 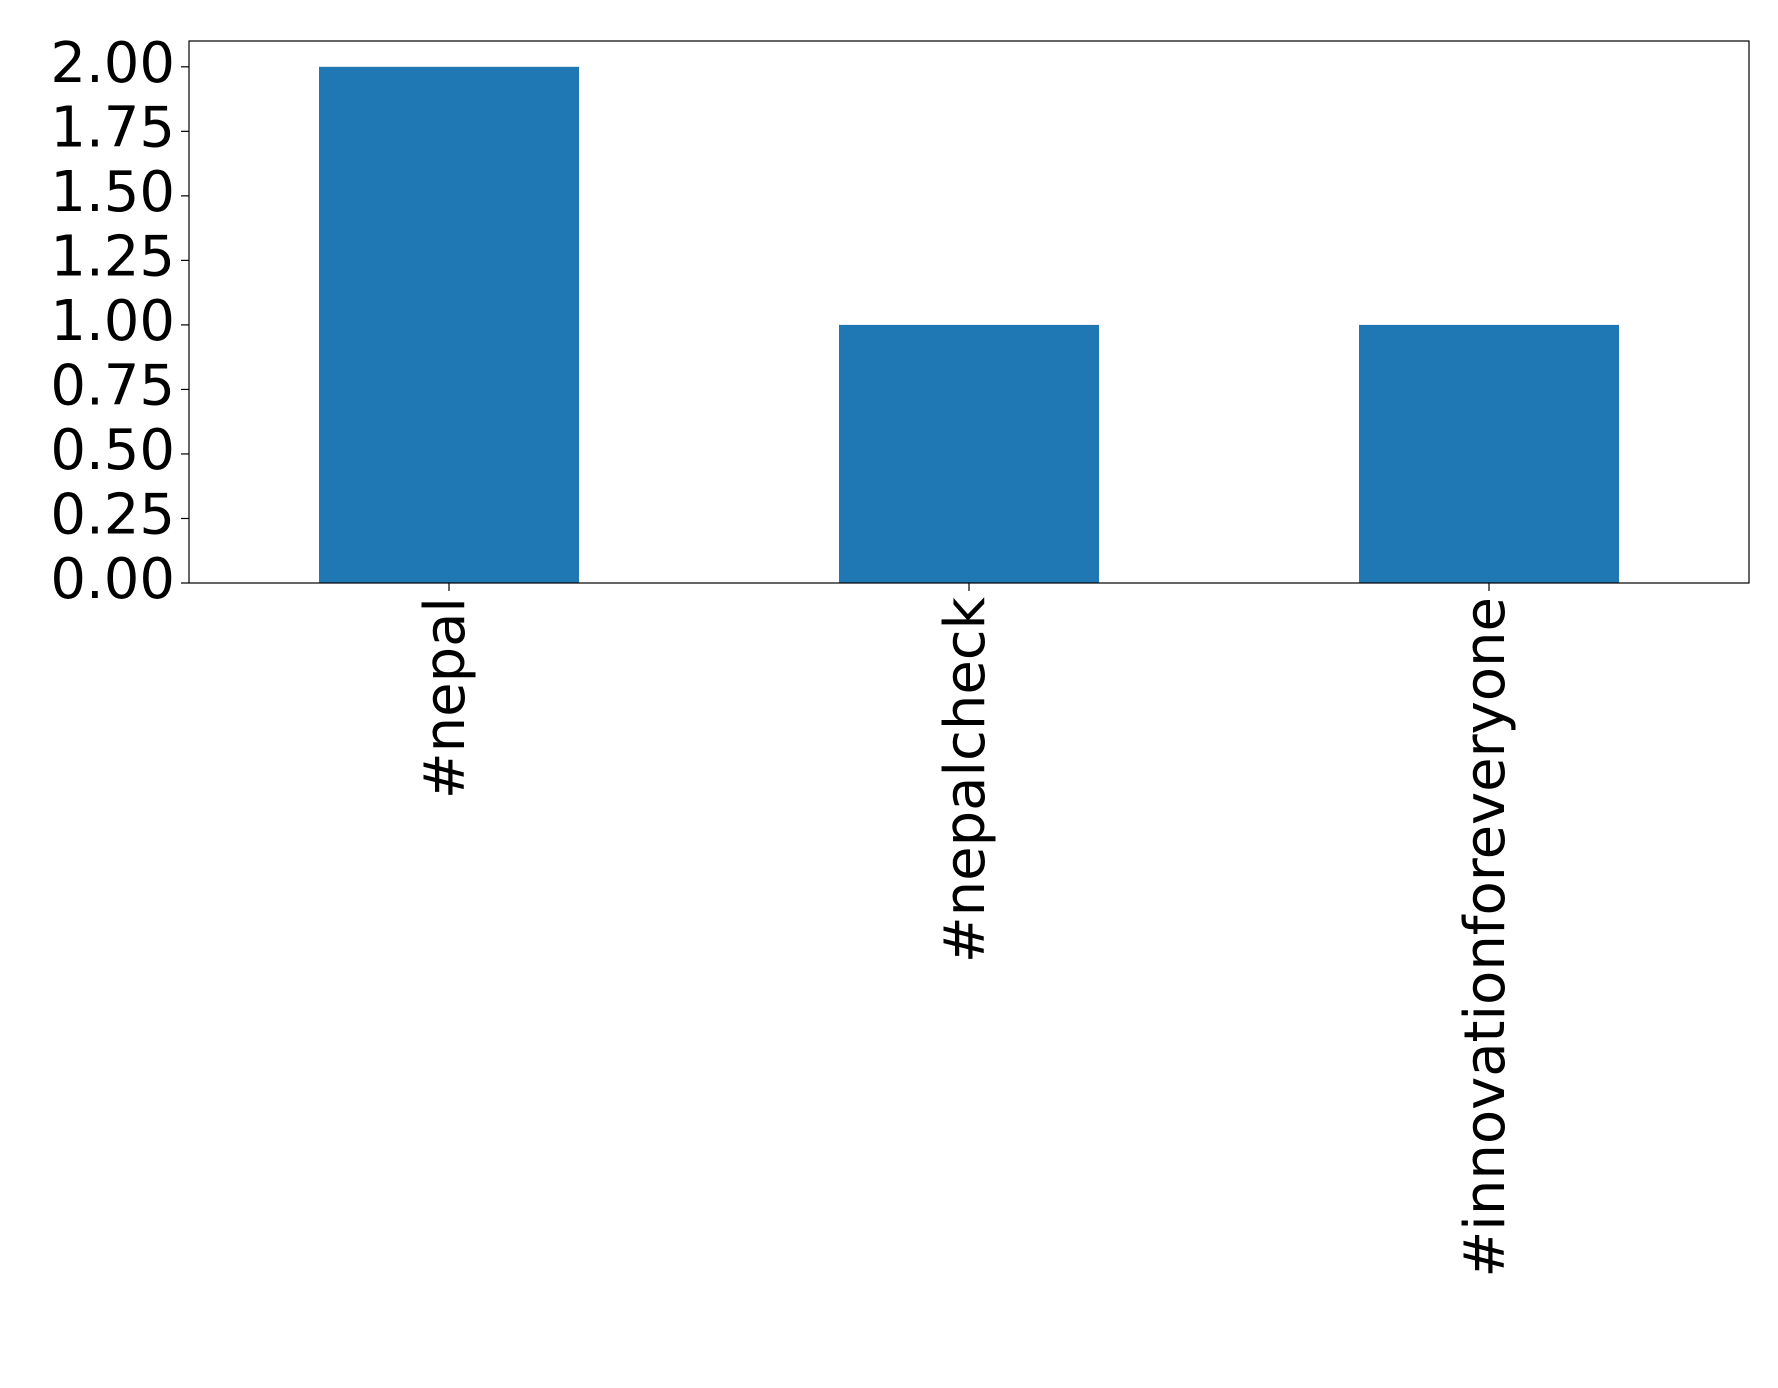 What do you see at coordinates (112, 386) in the screenshot?
I see `y-tick-label: 0.75` at bounding box center [112, 386].